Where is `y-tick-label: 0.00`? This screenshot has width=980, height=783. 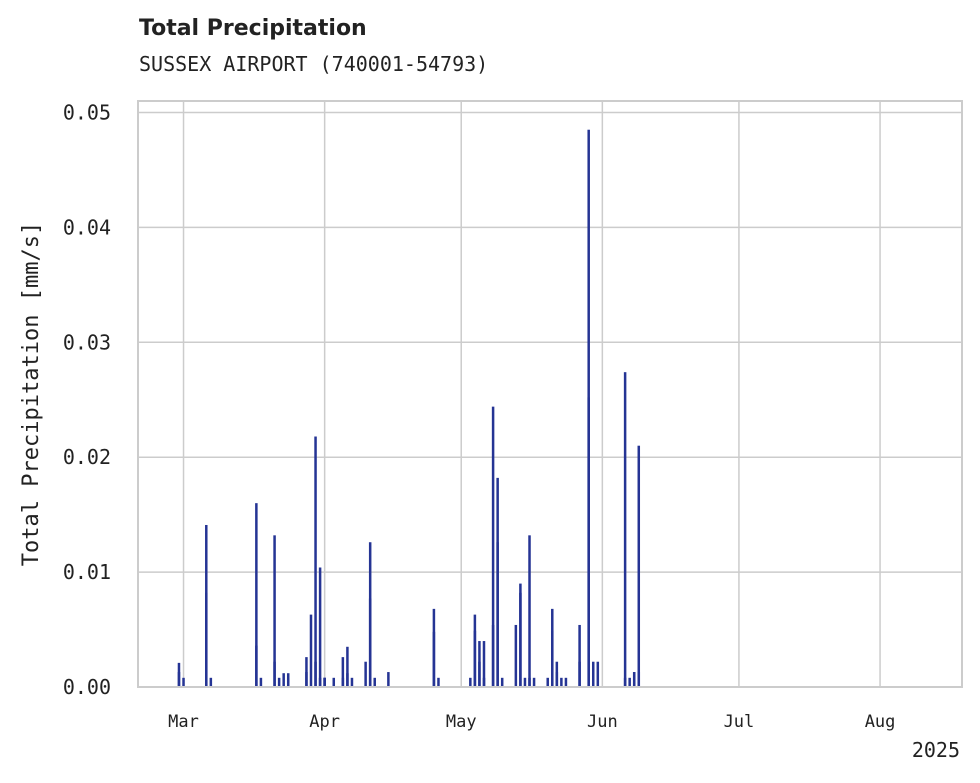 y-tick-label: 0.00 is located at coordinates (87, 687).